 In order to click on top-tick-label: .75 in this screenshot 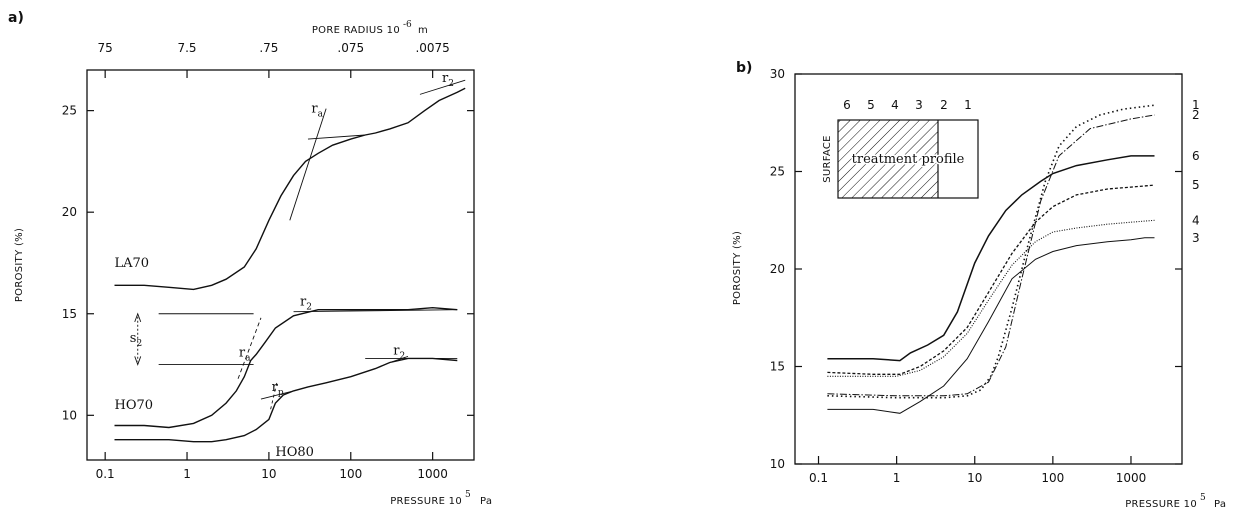, I will do `click(268, 48)`.